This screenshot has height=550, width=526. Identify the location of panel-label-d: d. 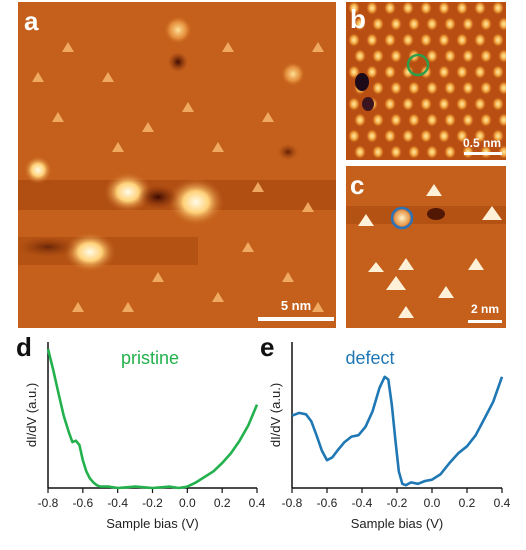
(24, 347).